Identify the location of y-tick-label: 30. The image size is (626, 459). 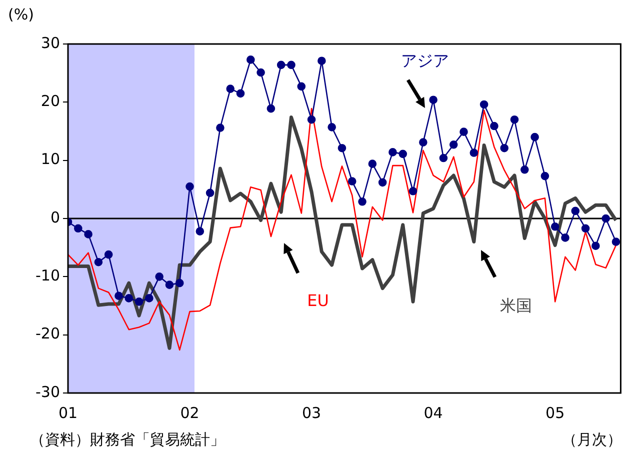
(50, 43).